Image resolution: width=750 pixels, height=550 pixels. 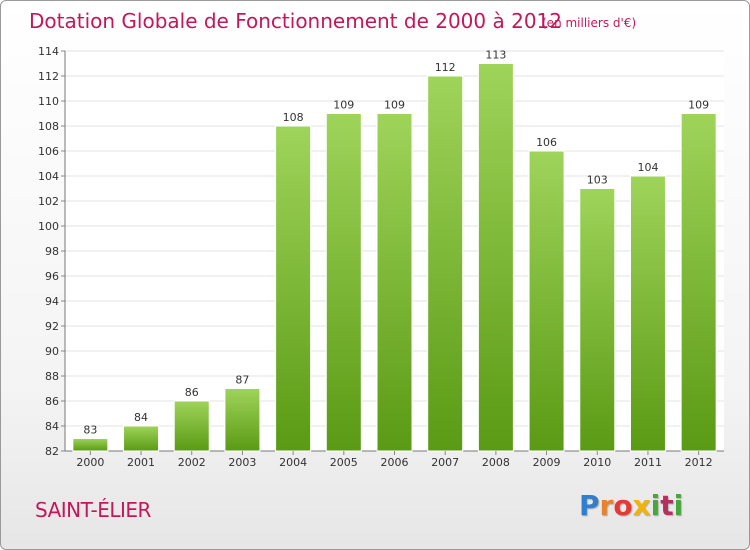 What do you see at coordinates (48, 51) in the screenshot?
I see `y-tick-label: 114` at bounding box center [48, 51].